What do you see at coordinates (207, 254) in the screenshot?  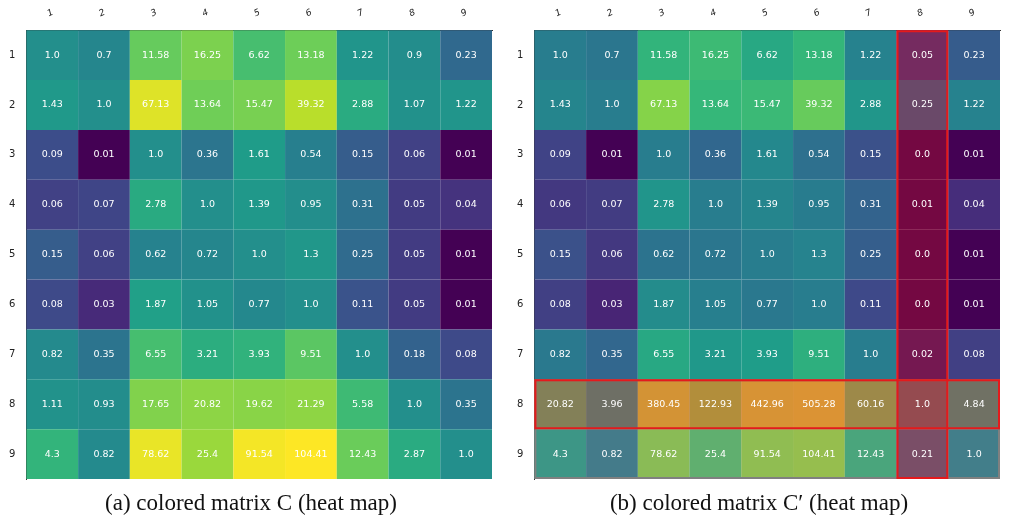 I see `data-label: 0.72` at bounding box center [207, 254].